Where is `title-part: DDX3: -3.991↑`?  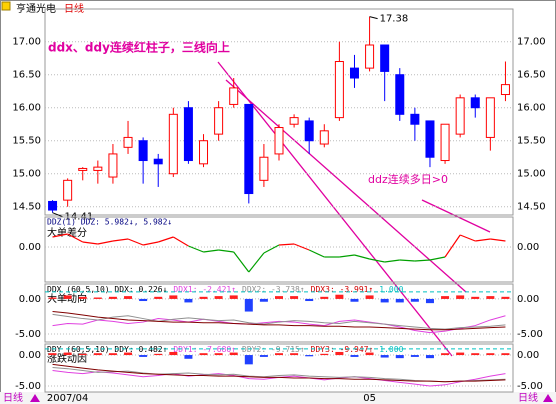 title-part: DDX3: -3.991↑ is located at coordinates (342, 289).